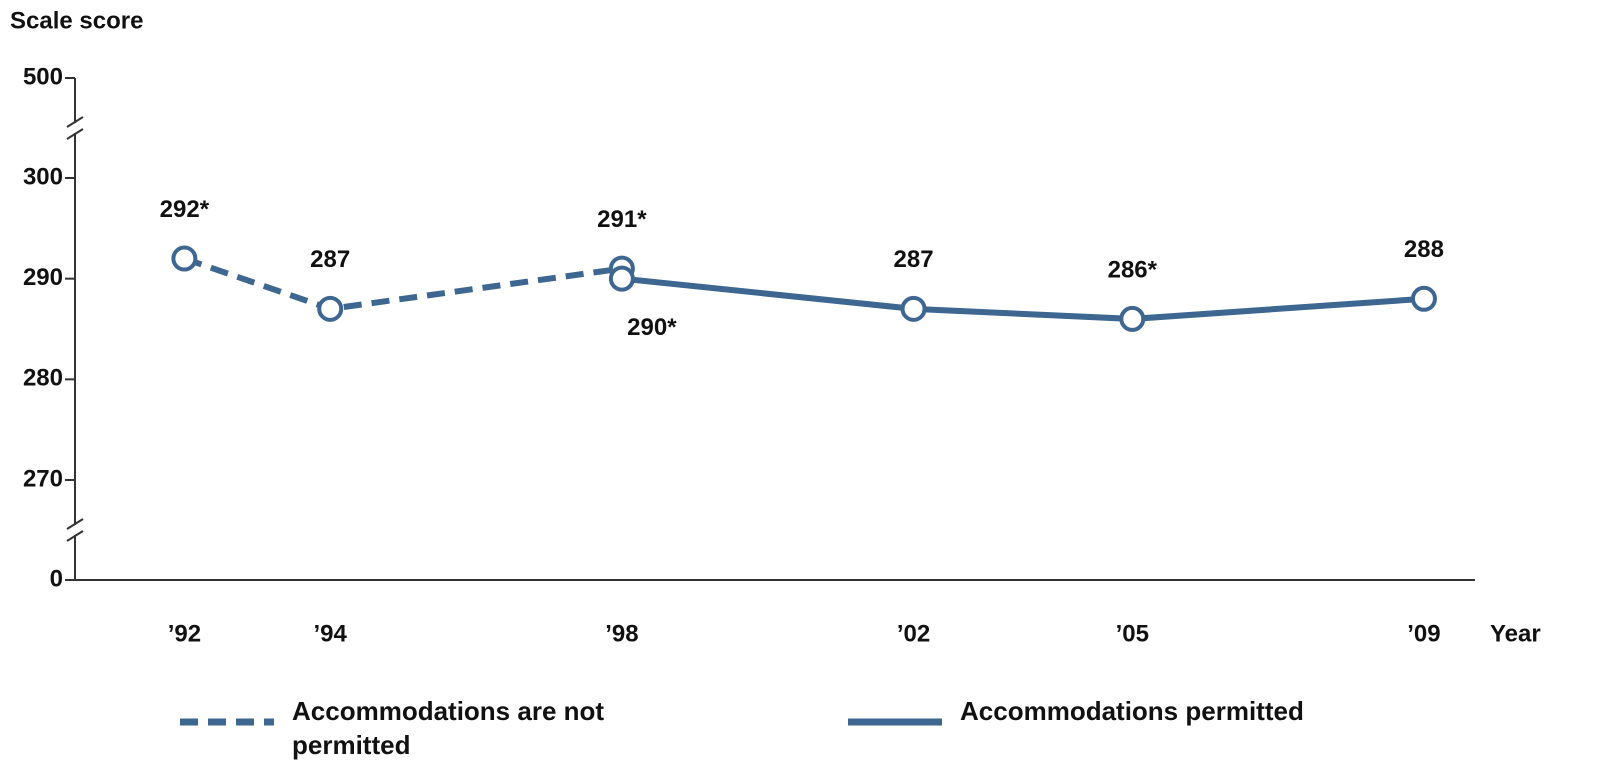 The image size is (1598, 776). Describe the element at coordinates (652, 327) in the screenshot. I see `data-label: 290*` at that location.